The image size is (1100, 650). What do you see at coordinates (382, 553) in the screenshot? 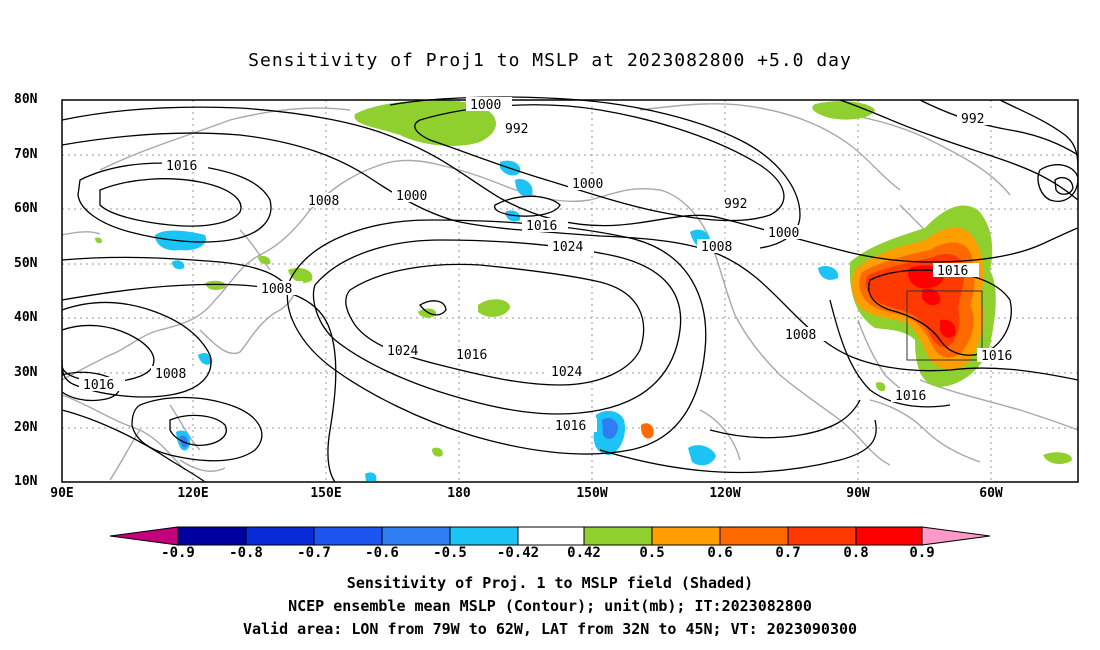
I see `colorbar-label: -0.6` at bounding box center [382, 553].